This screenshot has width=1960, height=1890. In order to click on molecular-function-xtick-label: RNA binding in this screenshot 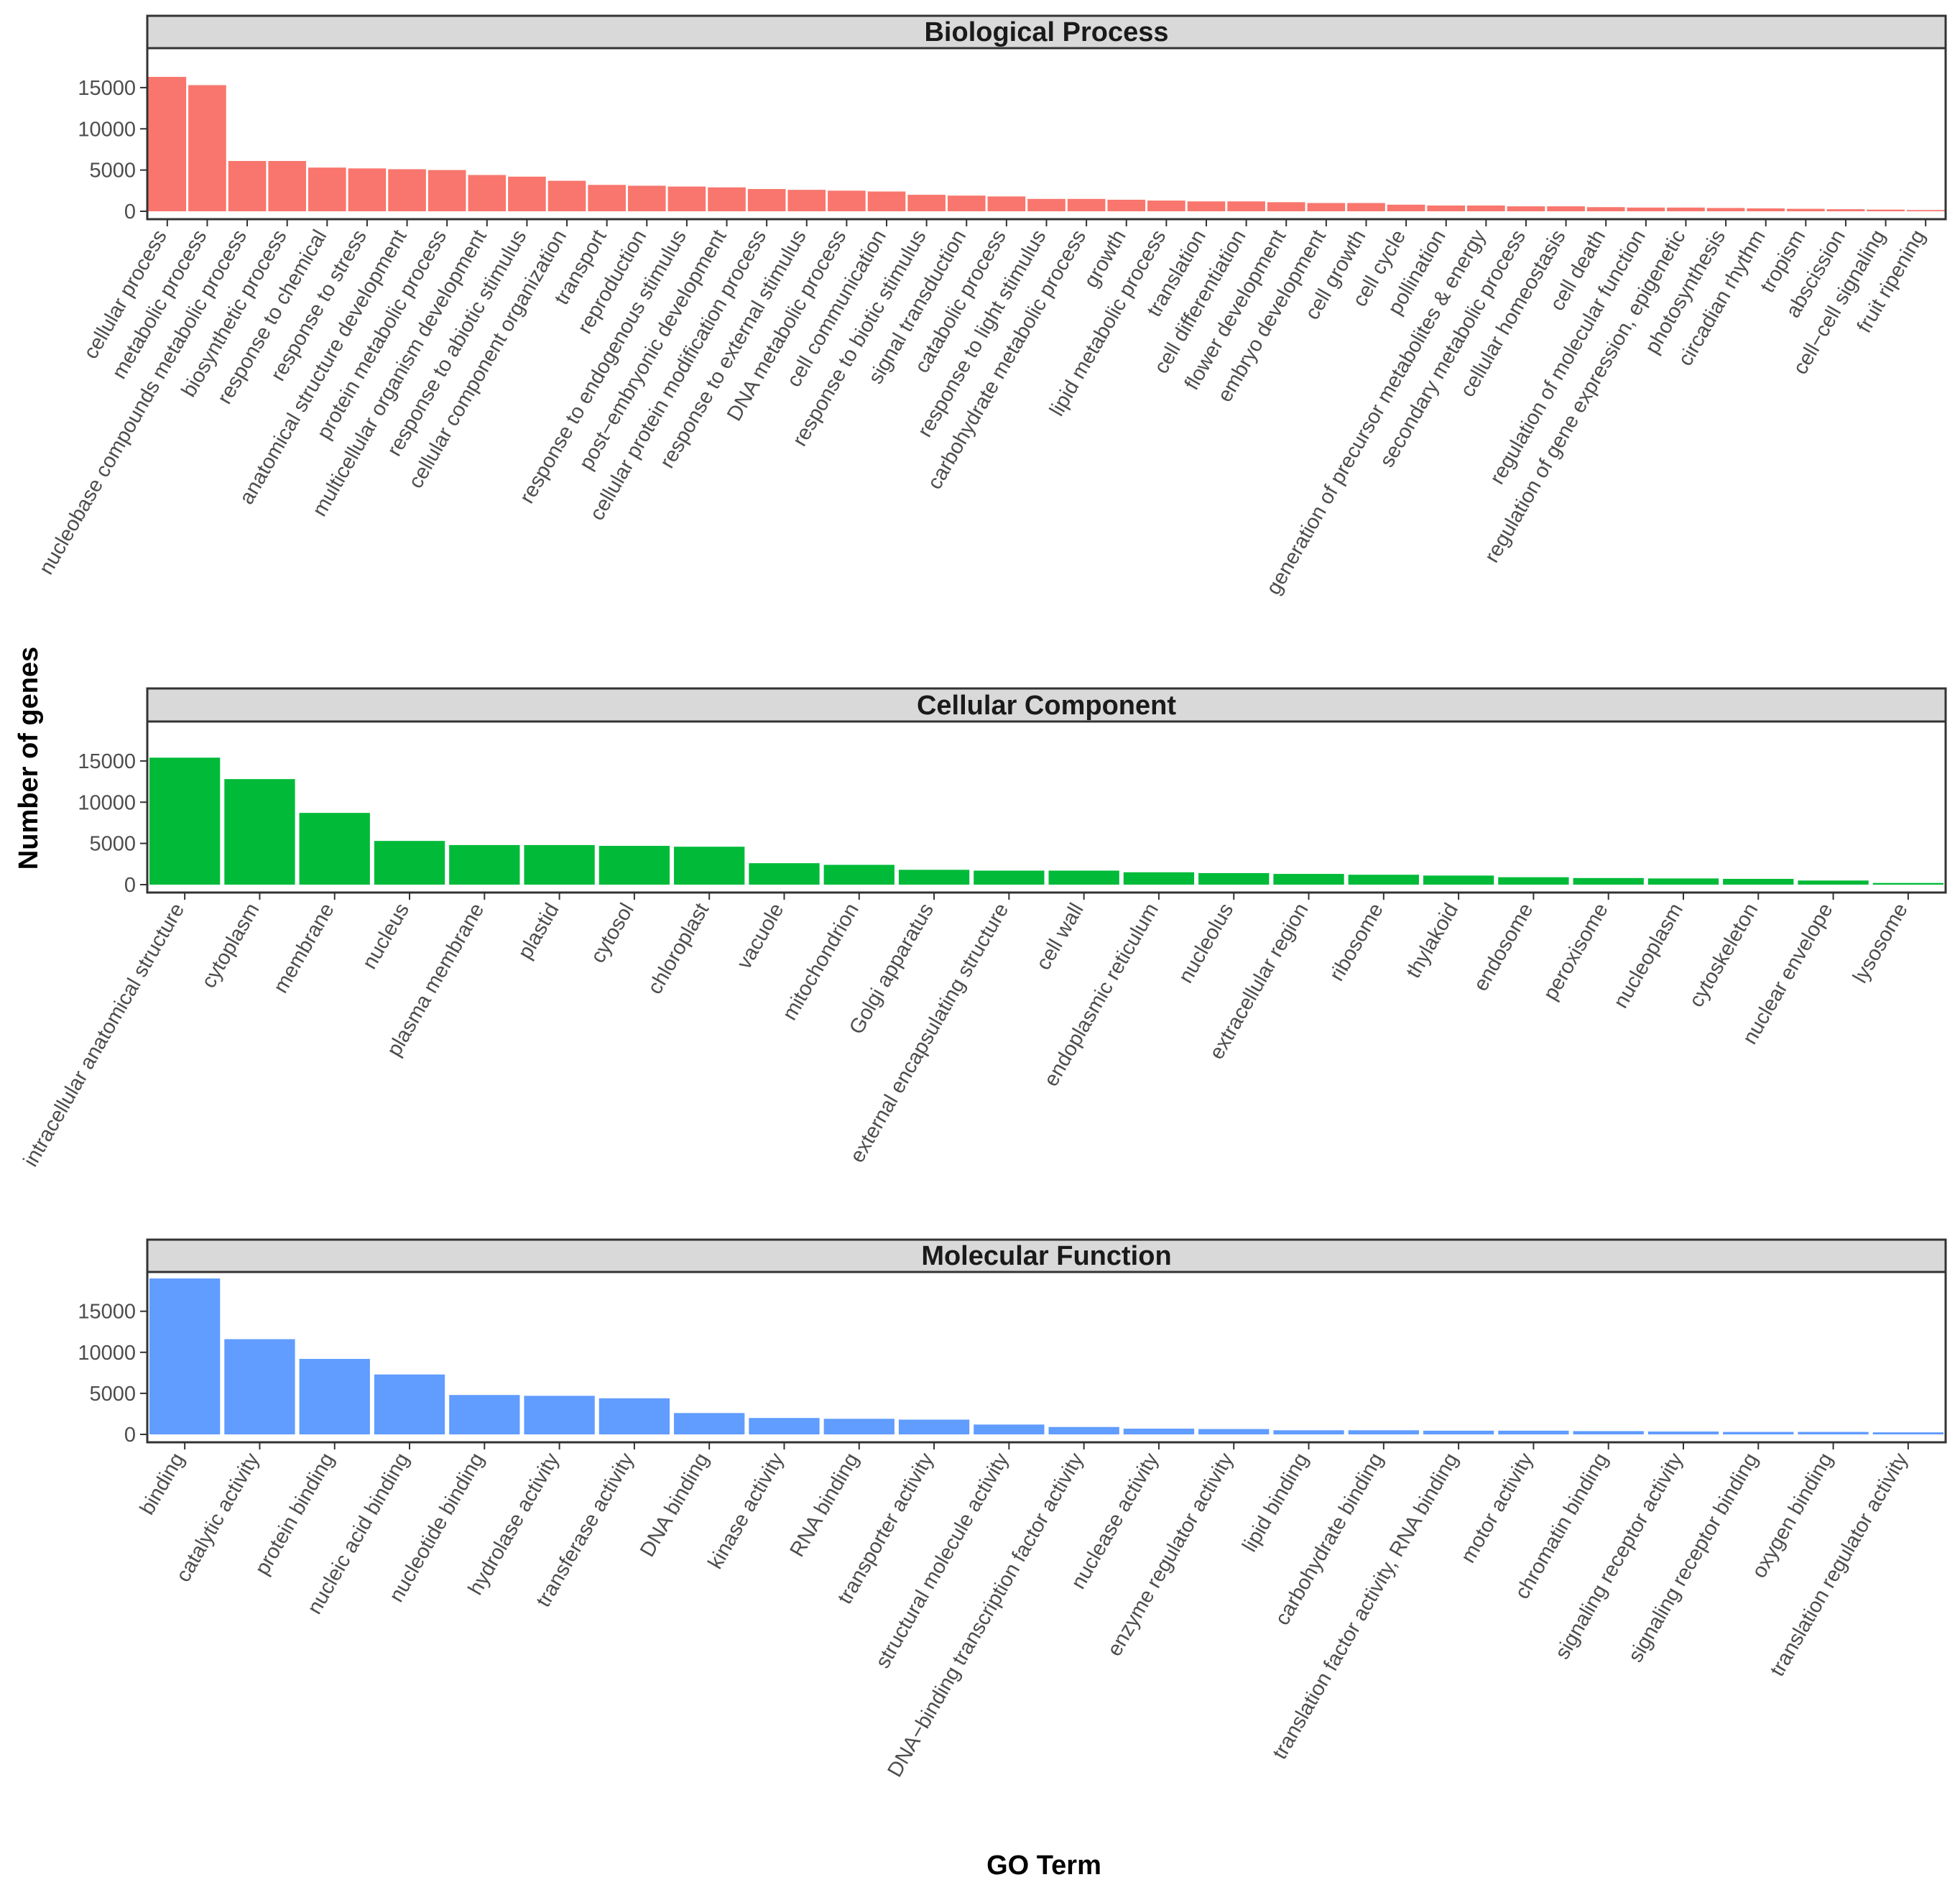, I will do `click(825, 1506)`.